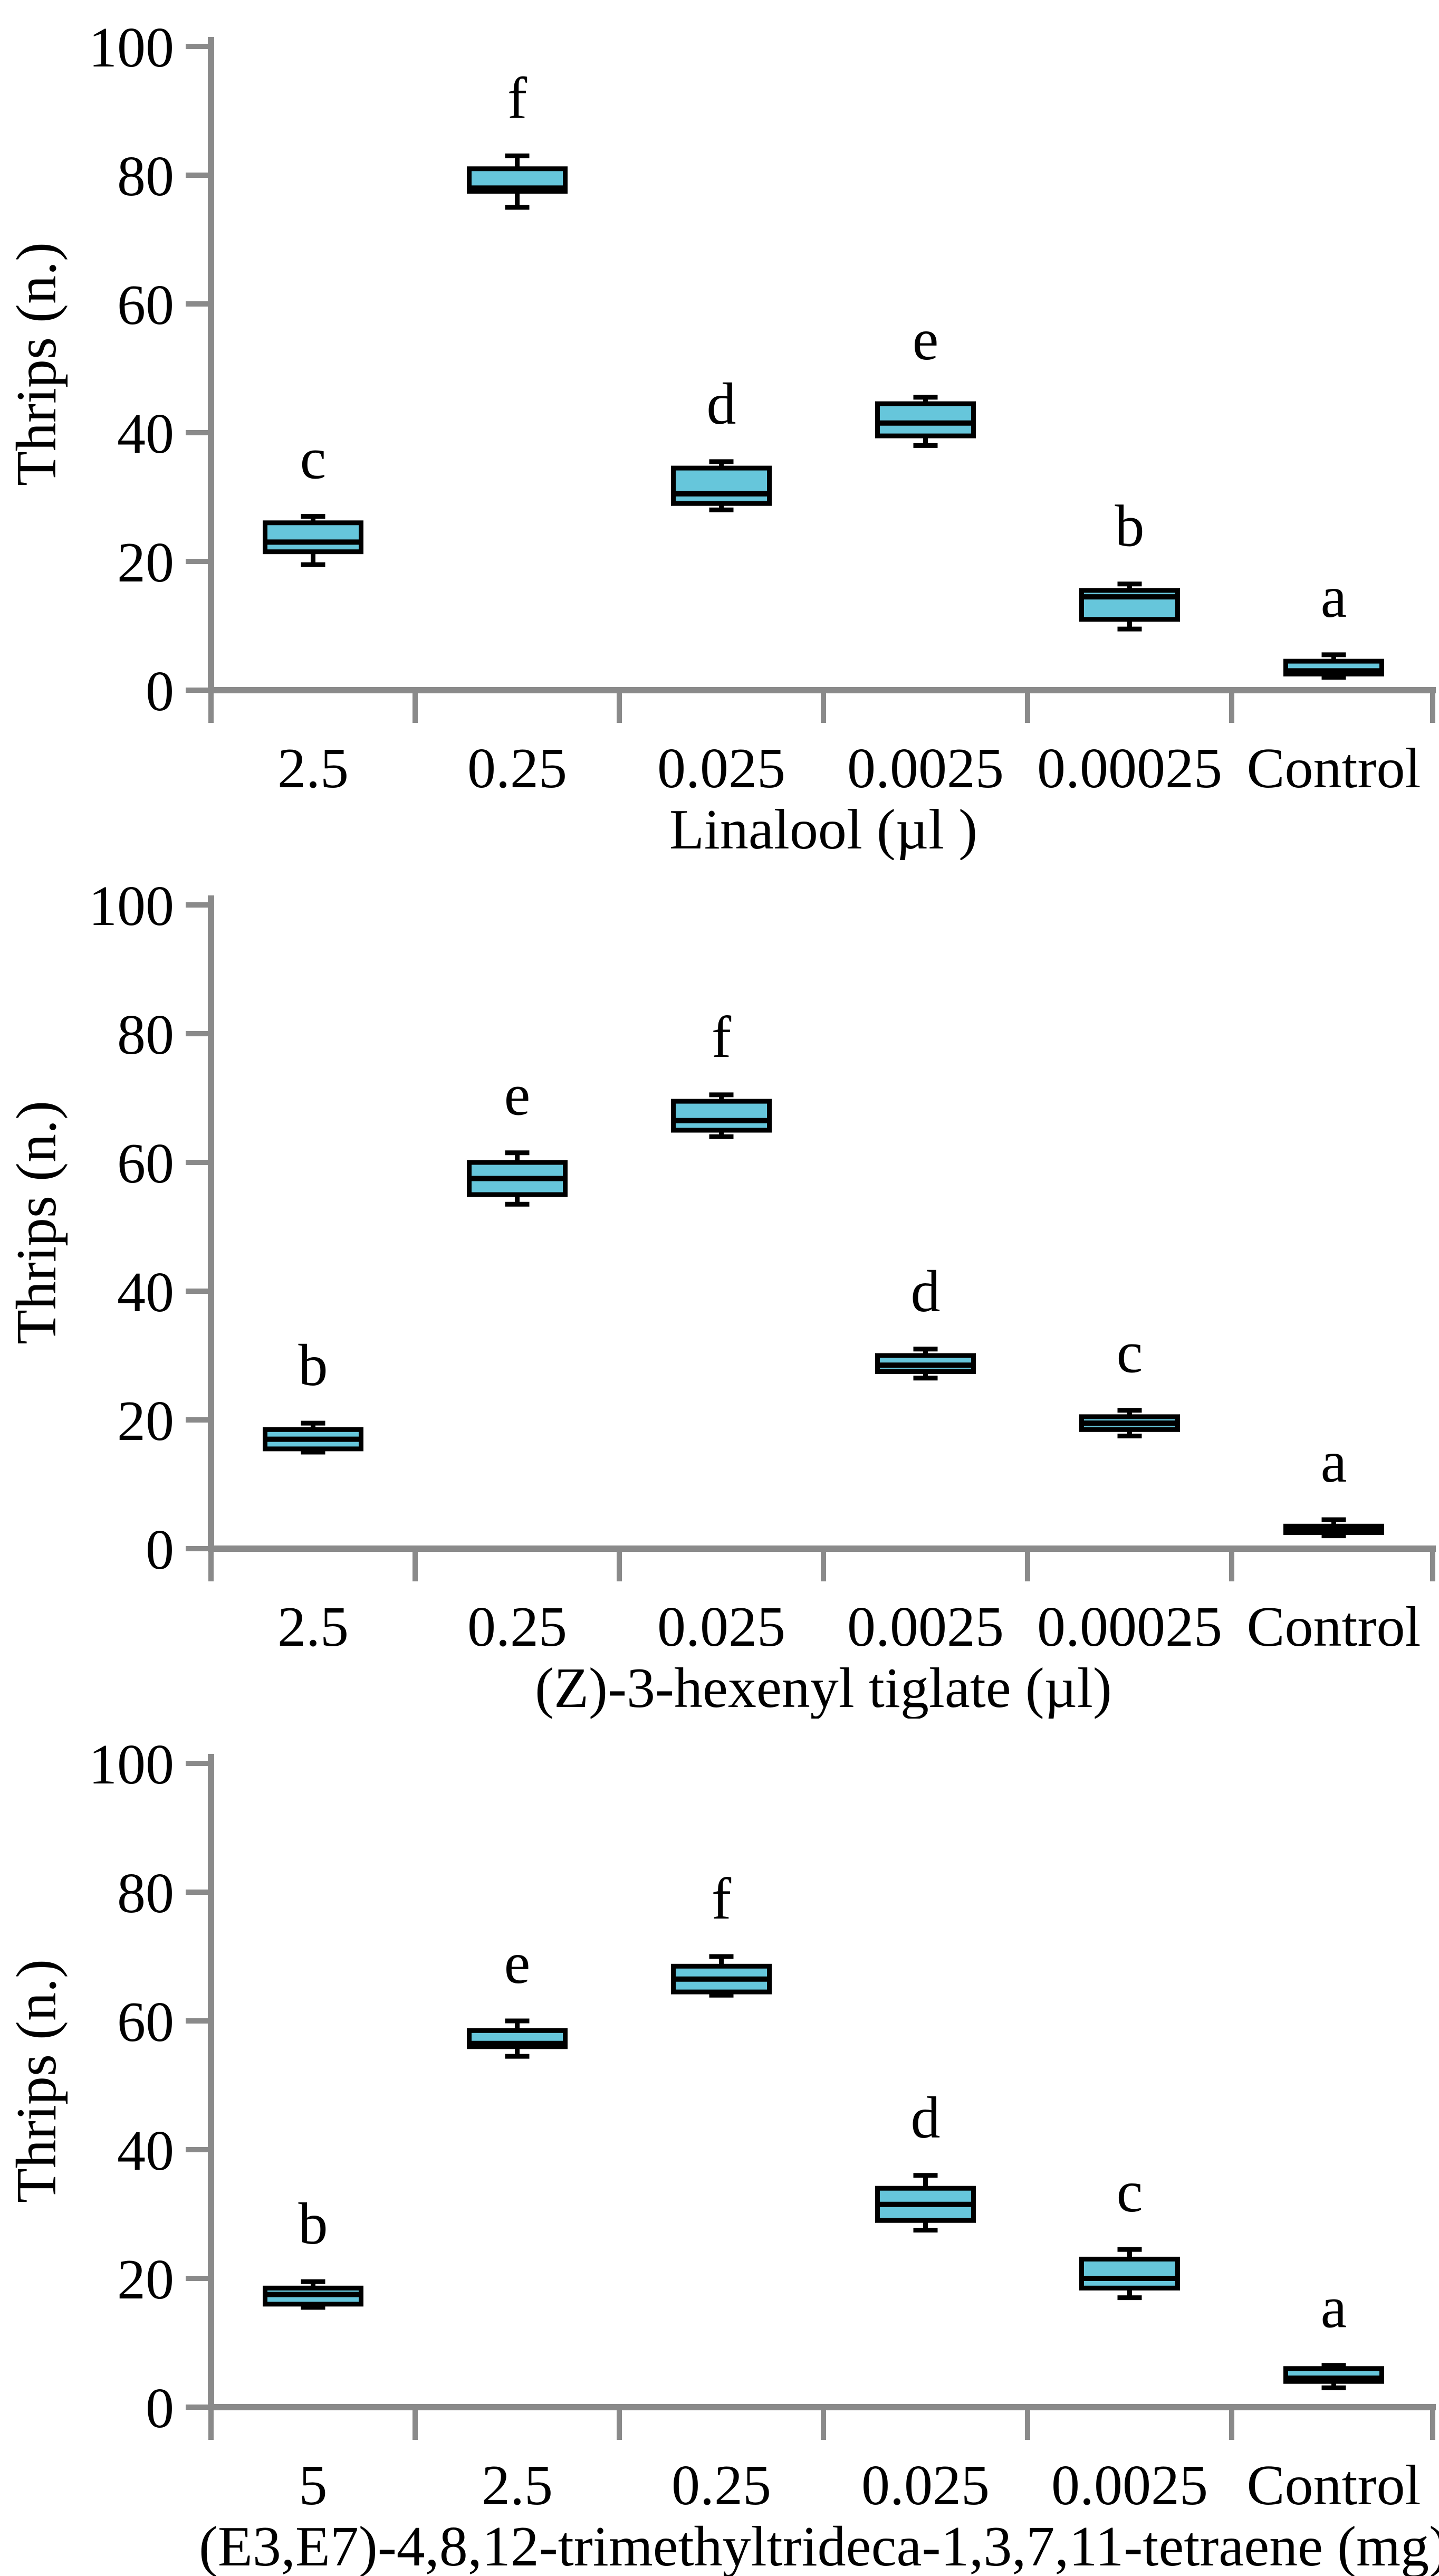 The image size is (1439, 2576). What do you see at coordinates (823, 1688) in the screenshot?
I see `x-axis-title: (Z)-3-hexenyl tiglate (µl)` at bounding box center [823, 1688].